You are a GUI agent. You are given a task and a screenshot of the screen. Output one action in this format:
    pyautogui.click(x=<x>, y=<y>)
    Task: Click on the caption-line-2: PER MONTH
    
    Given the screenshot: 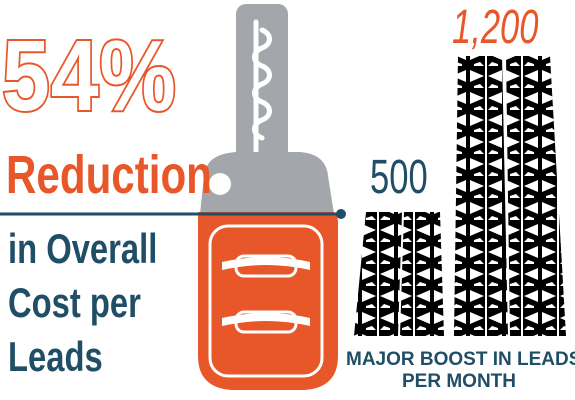 What is the action you would take?
    pyautogui.click(x=459, y=382)
    